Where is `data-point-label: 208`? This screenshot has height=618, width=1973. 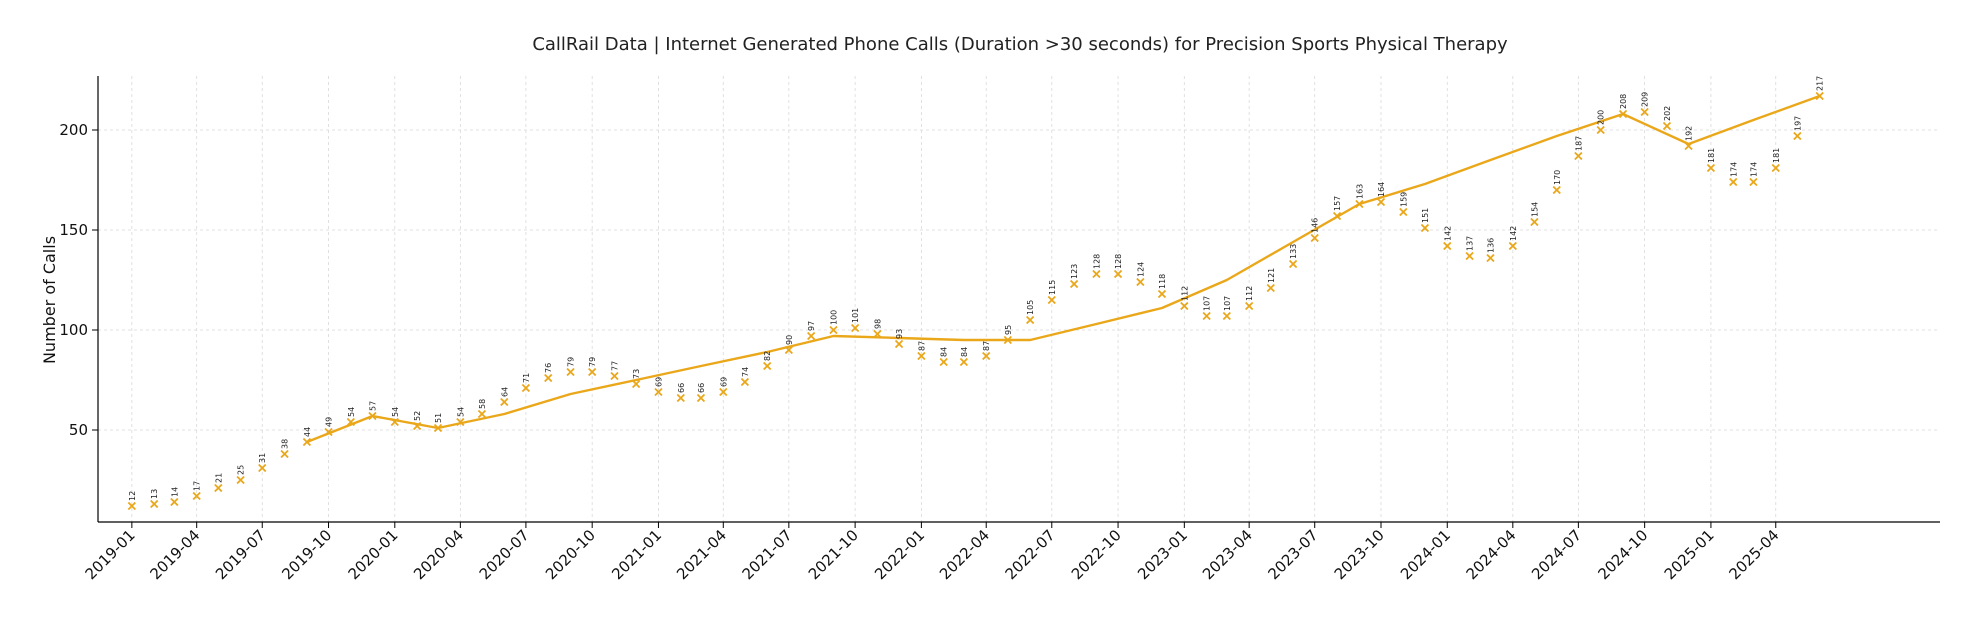 data-point-label: 208 is located at coordinates (1623, 101).